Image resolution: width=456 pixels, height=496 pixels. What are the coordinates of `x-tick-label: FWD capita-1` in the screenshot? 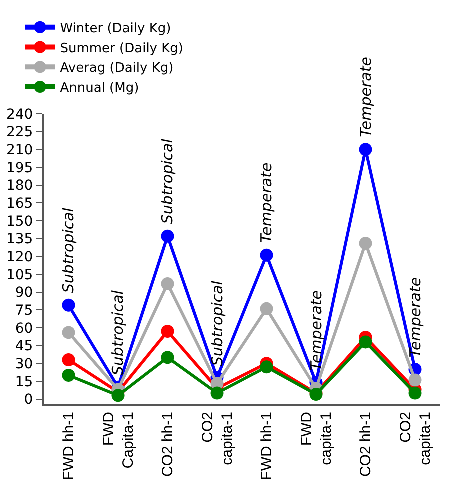 It's located at (316, 439).